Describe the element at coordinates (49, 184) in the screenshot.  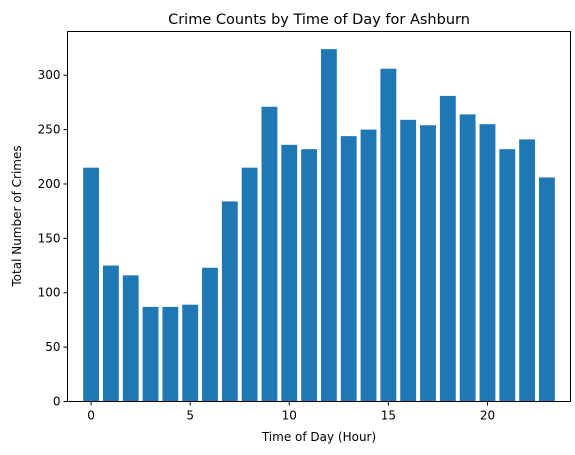
I see `y-tick-label: 200` at that location.